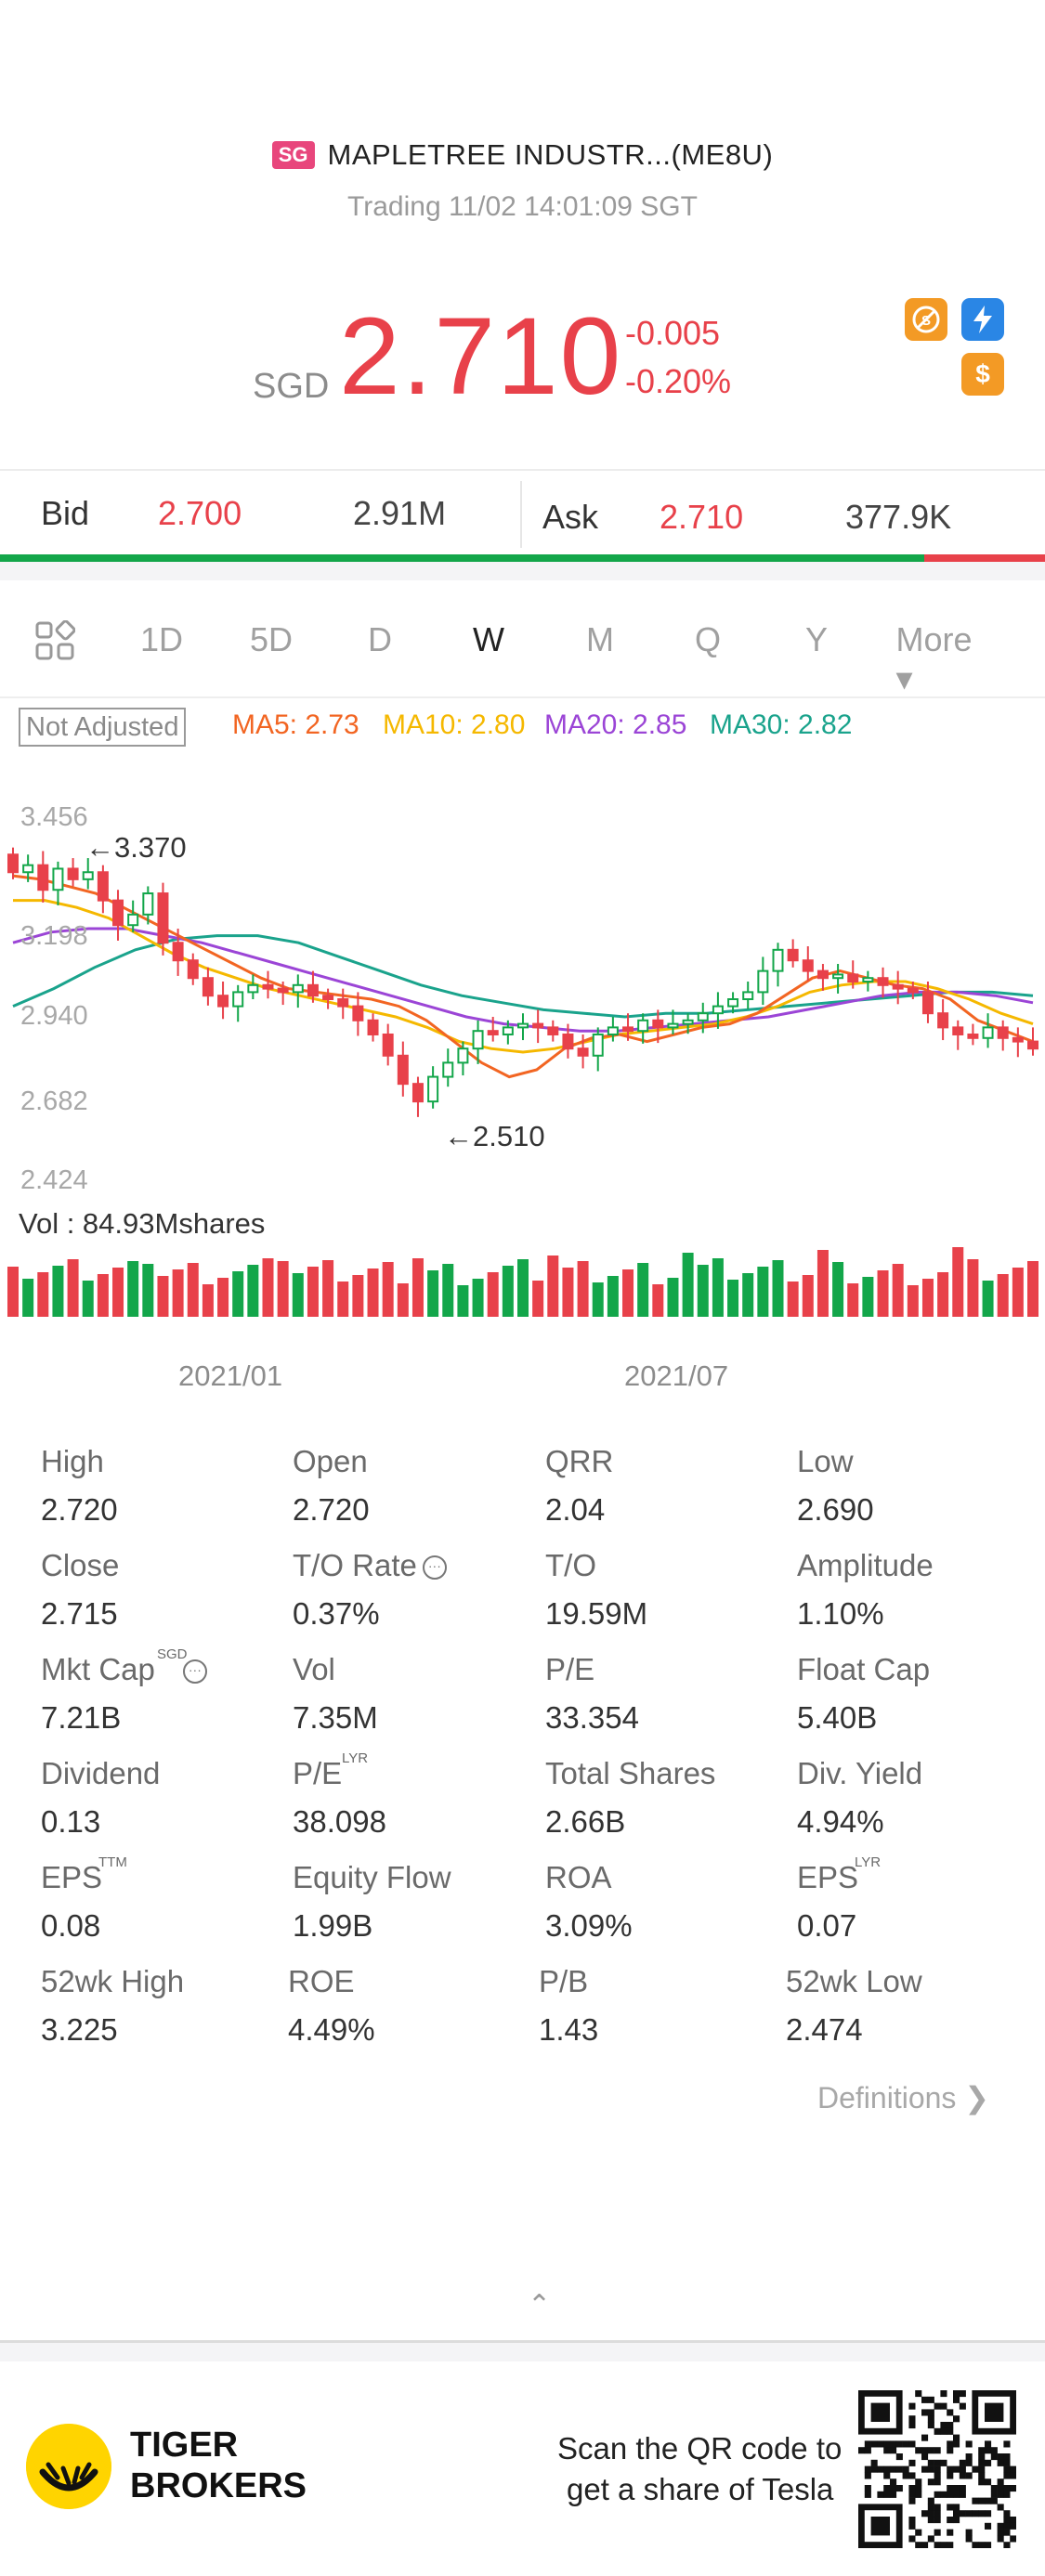 This screenshot has width=1045, height=2576. Describe the element at coordinates (982, 319) in the screenshot. I see `flash-icon` at that location.